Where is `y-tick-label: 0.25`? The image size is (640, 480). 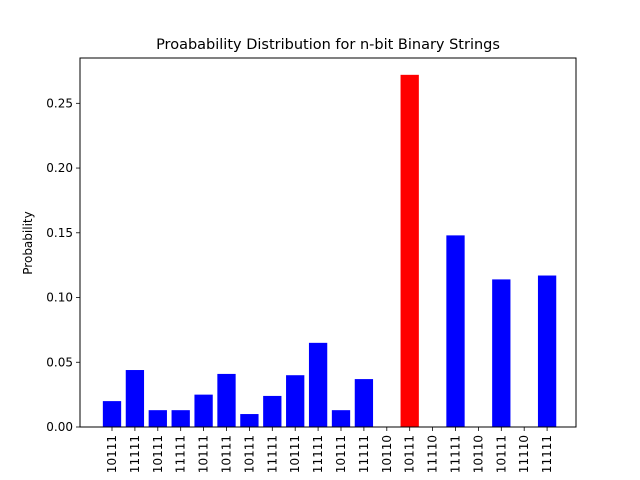 y-tick-label: 0.25 is located at coordinates (59, 103).